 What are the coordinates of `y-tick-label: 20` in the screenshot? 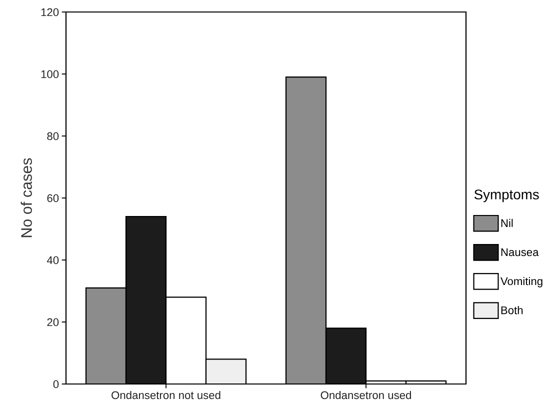 It's located at (53, 322).